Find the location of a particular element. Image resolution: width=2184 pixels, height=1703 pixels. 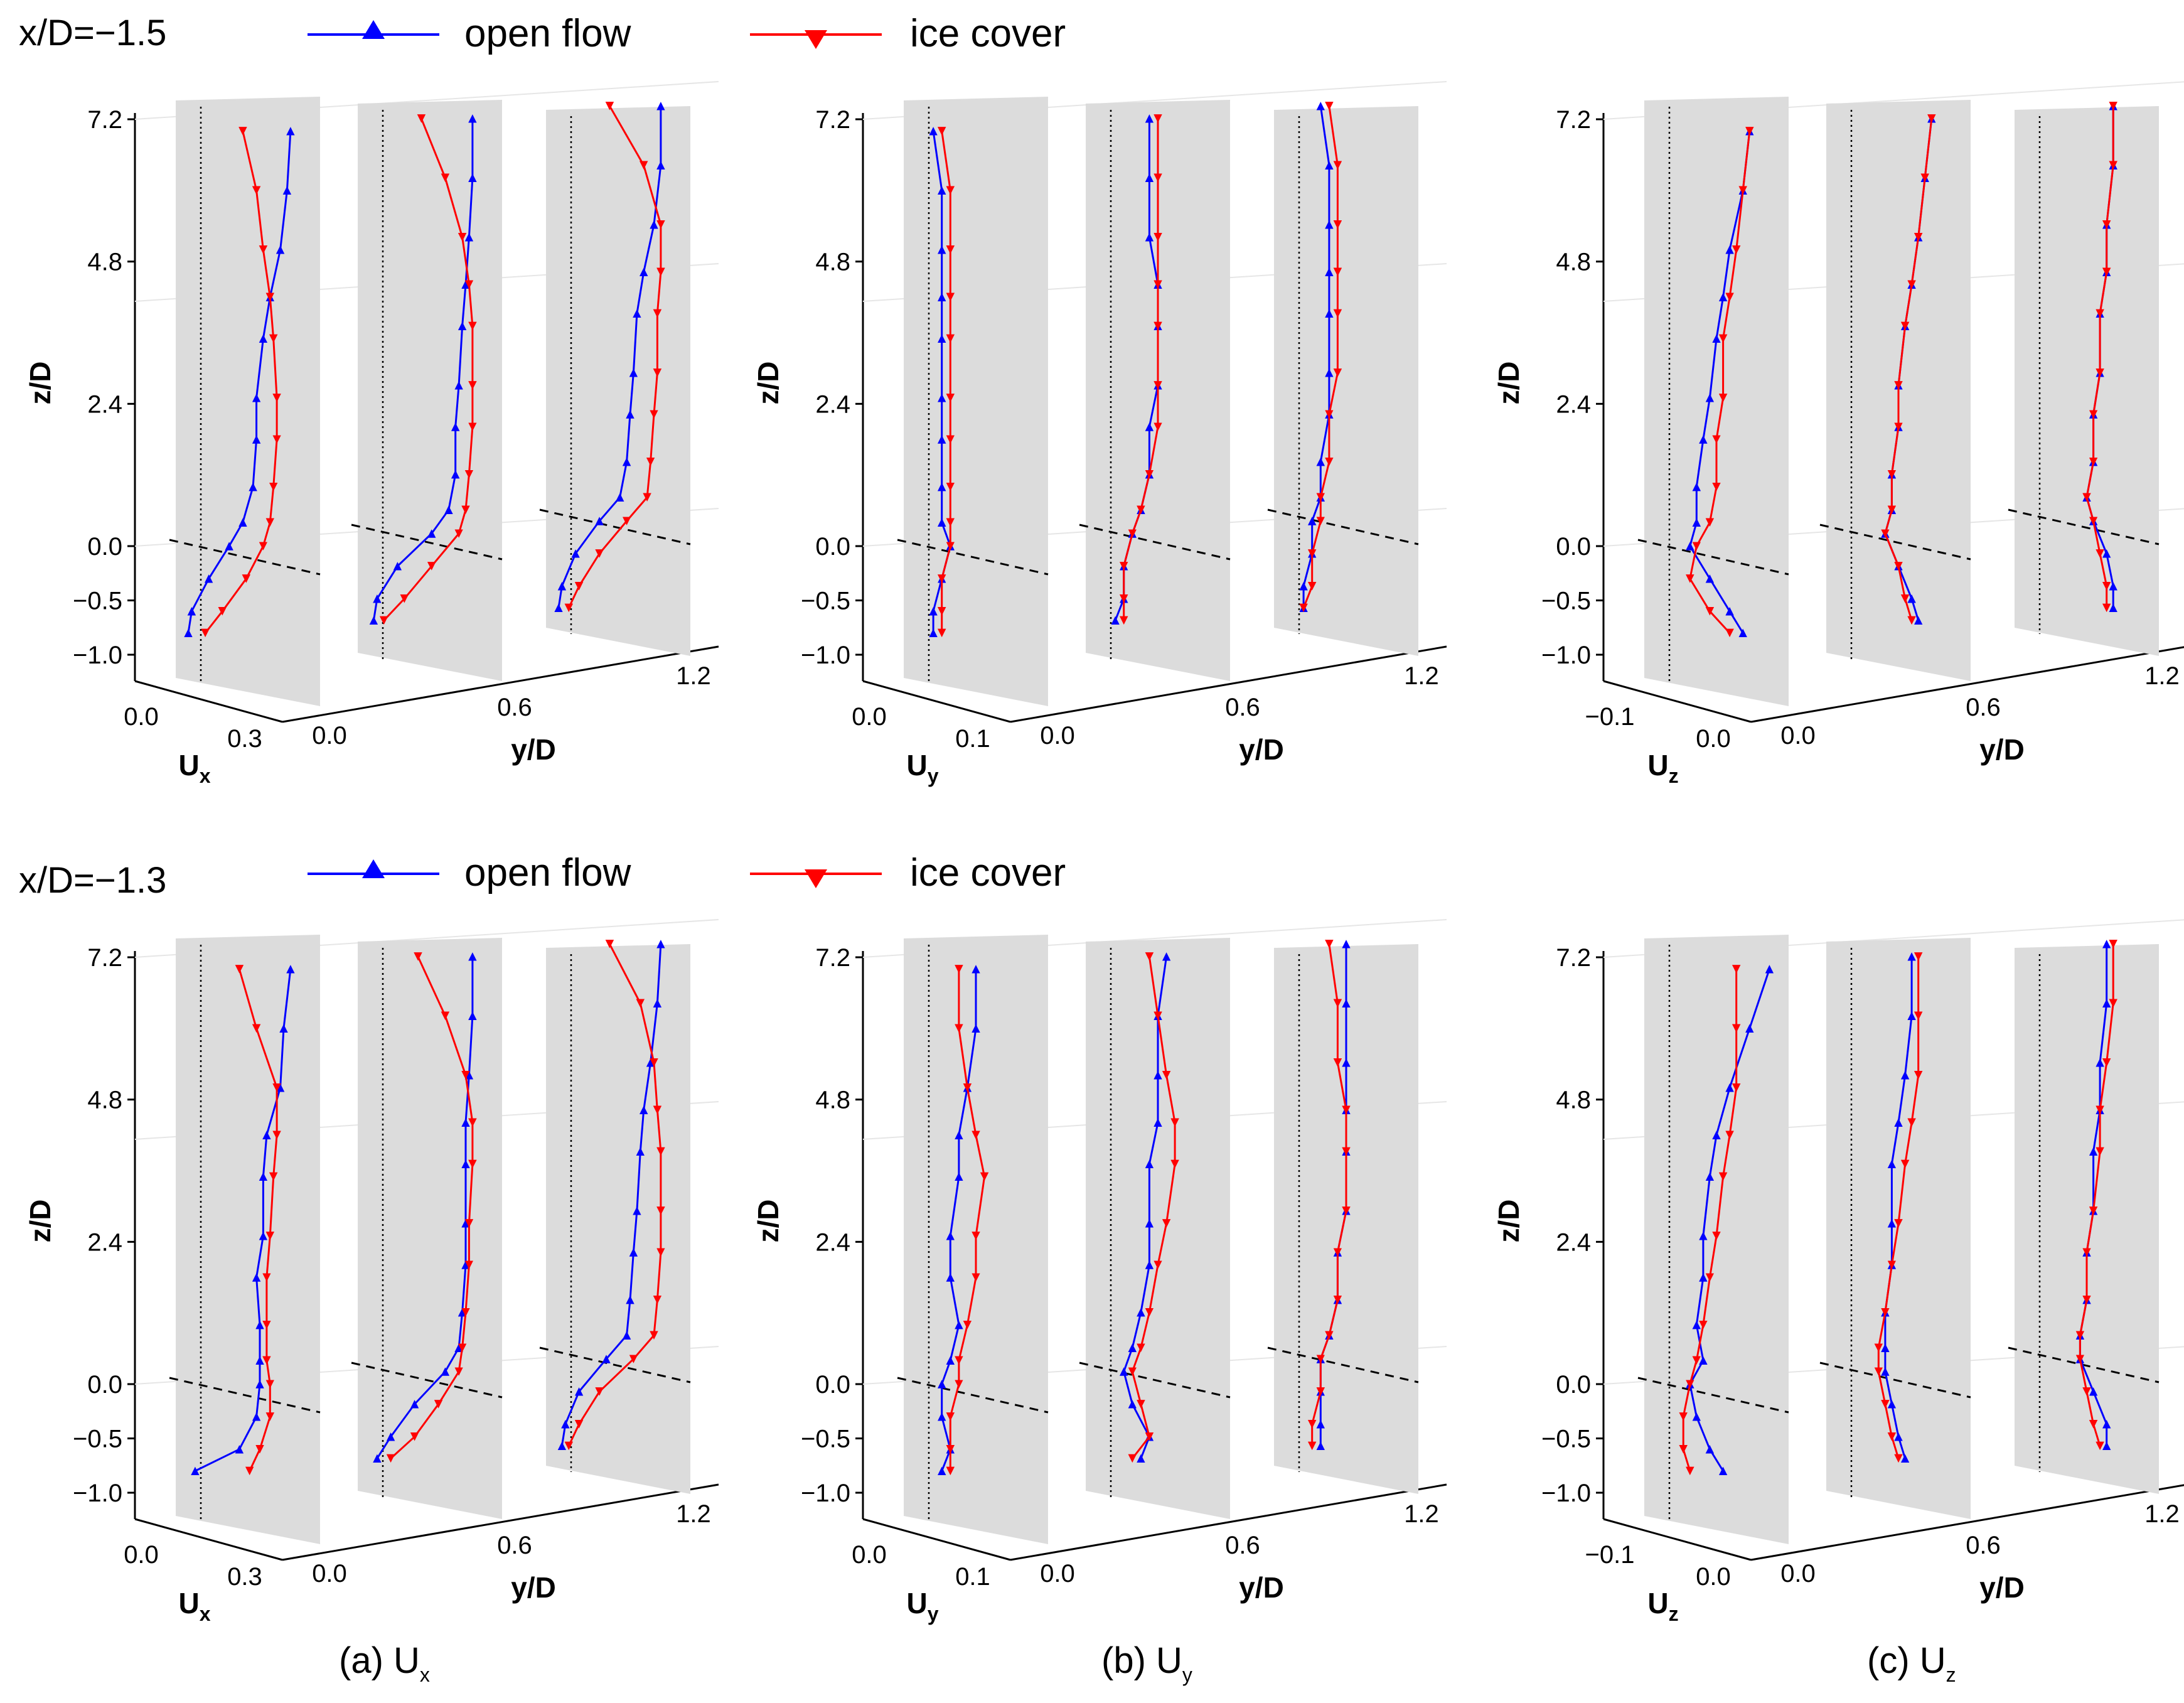

u-tick-label: 0.1 is located at coordinates (972, 1577).